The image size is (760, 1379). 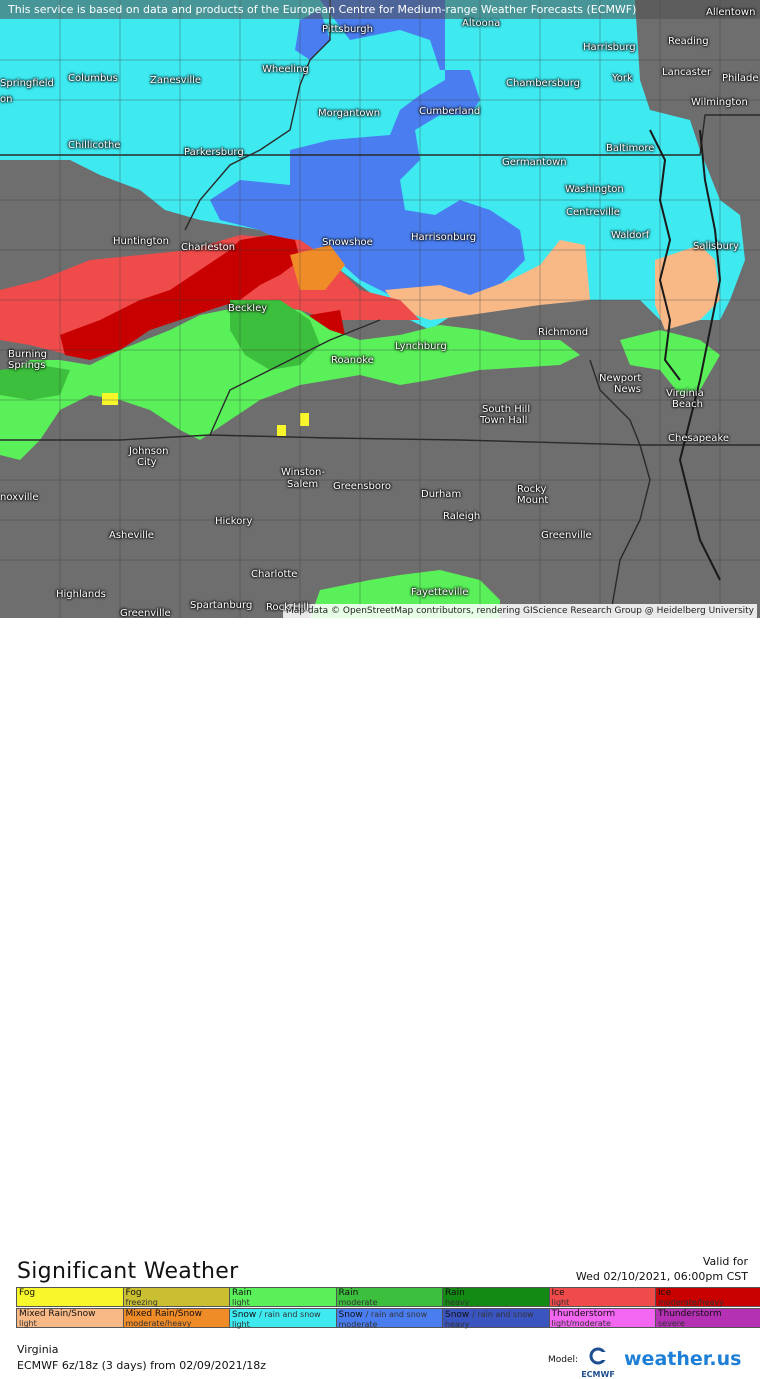 I want to click on fog-cell, so click(x=110, y=399).